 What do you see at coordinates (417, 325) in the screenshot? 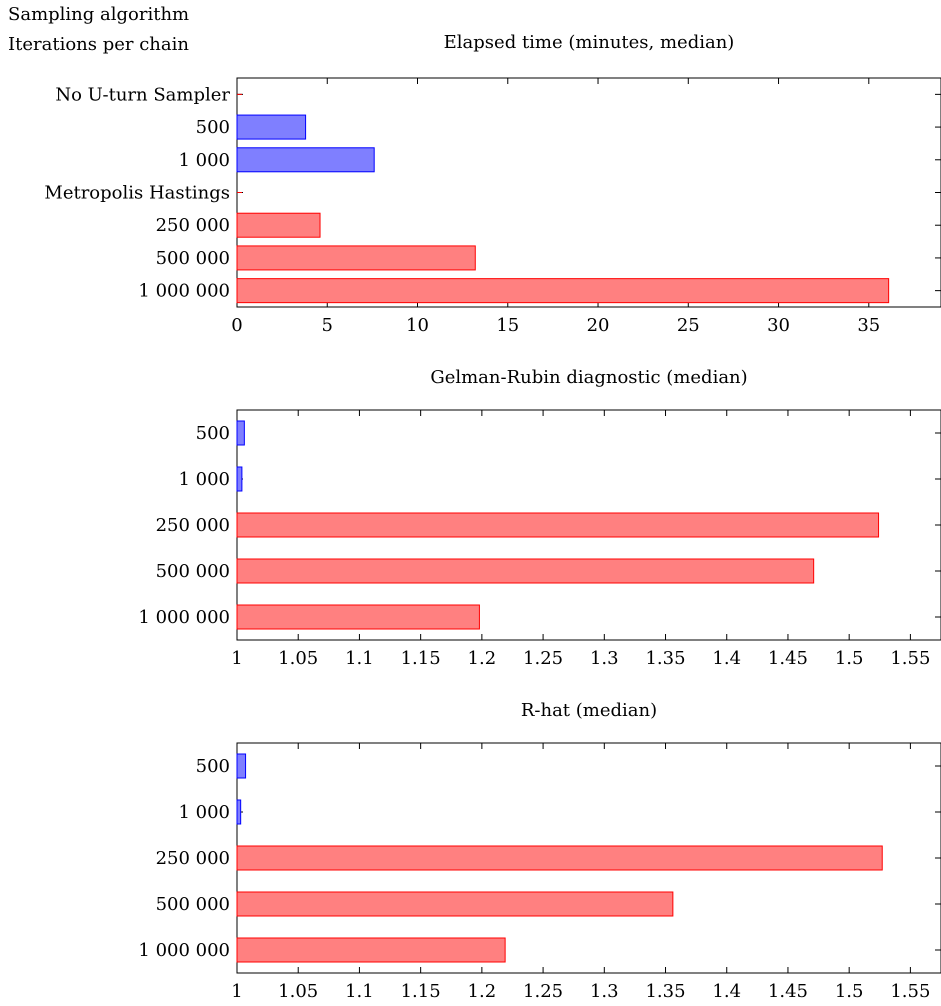
I see `x-tick-label: 10` at bounding box center [417, 325].